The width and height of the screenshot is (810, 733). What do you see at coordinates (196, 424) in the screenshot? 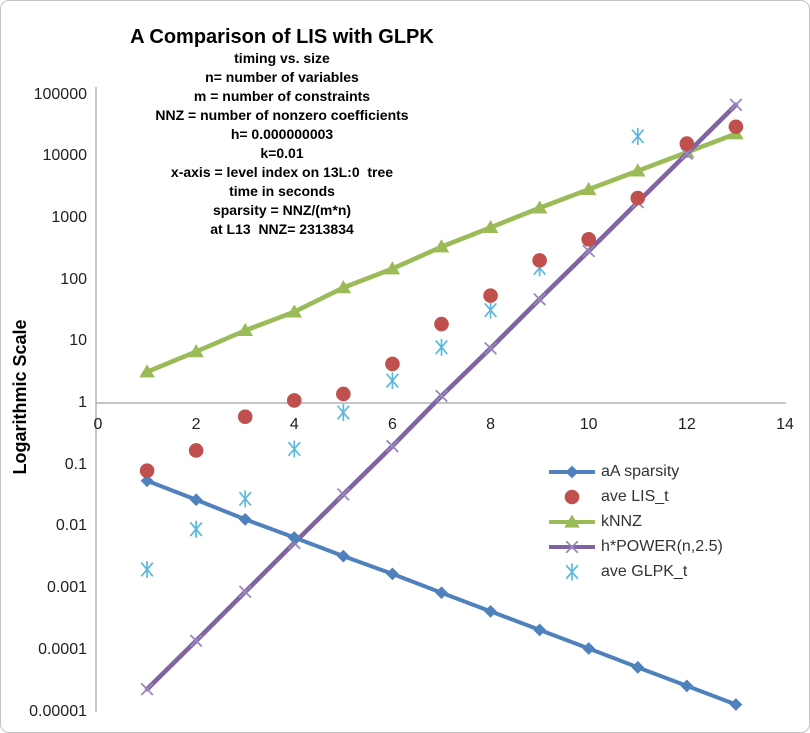
I see `x-tick-label: 2` at bounding box center [196, 424].